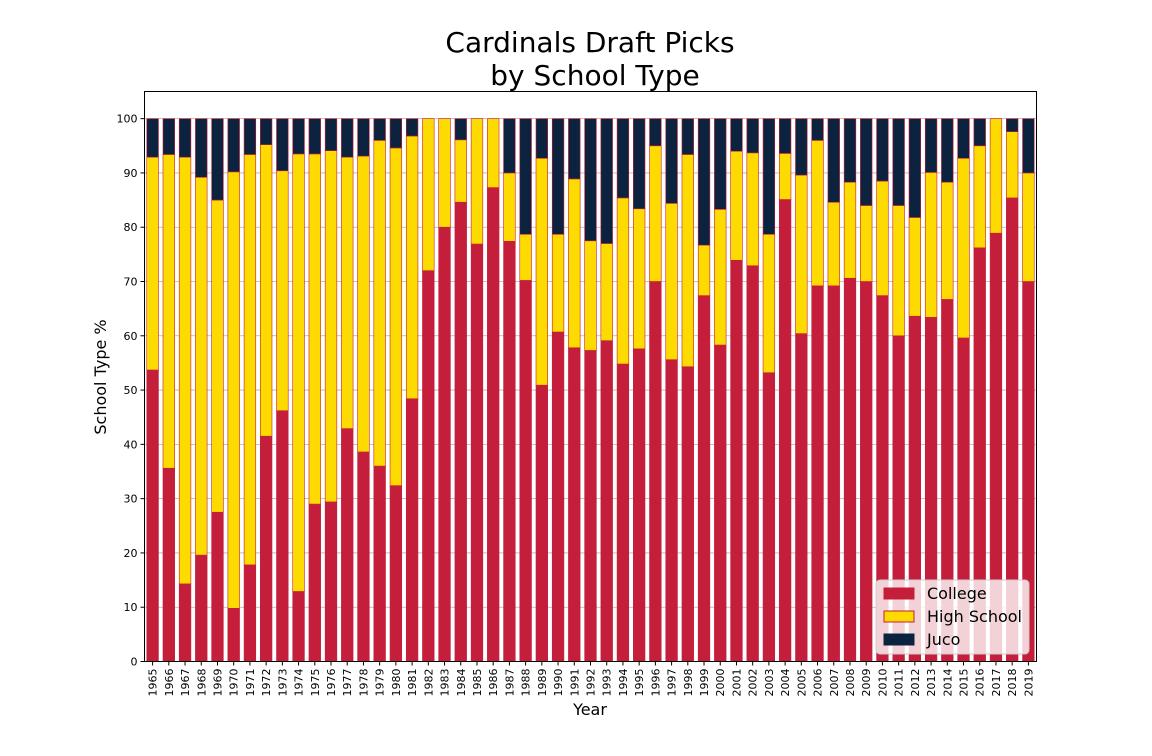 This screenshot has height=756, width=1152. I want to click on bar-high-school-1991, so click(574, 263).